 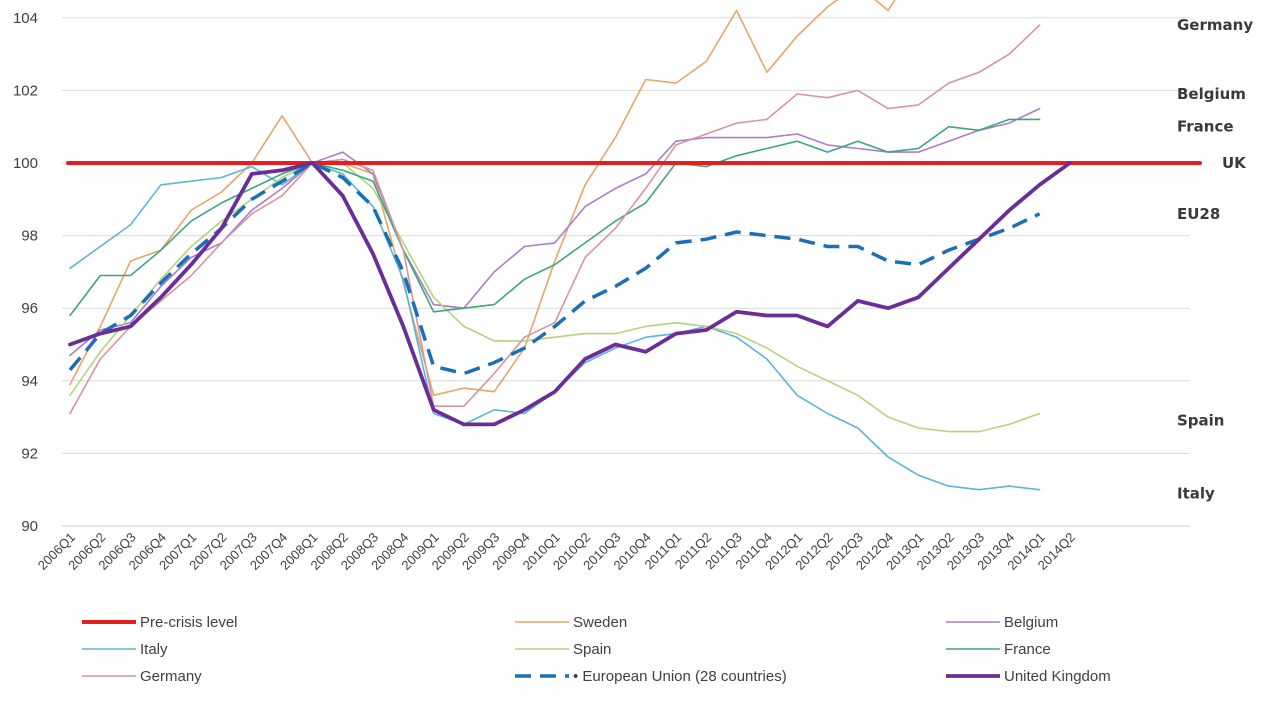 What do you see at coordinates (600, 622) in the screenshot?
I see `legend-label: Sweden` at bounding box center [600, 622].